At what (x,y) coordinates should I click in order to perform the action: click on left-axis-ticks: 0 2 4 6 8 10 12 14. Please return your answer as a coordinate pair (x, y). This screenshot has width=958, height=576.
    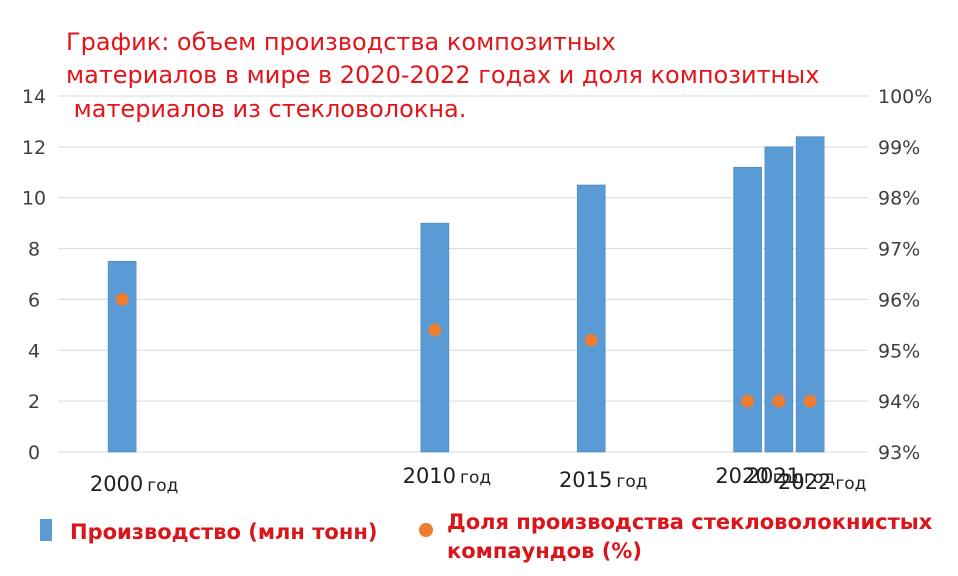
    Looking at the image, I should click on (34, 275).